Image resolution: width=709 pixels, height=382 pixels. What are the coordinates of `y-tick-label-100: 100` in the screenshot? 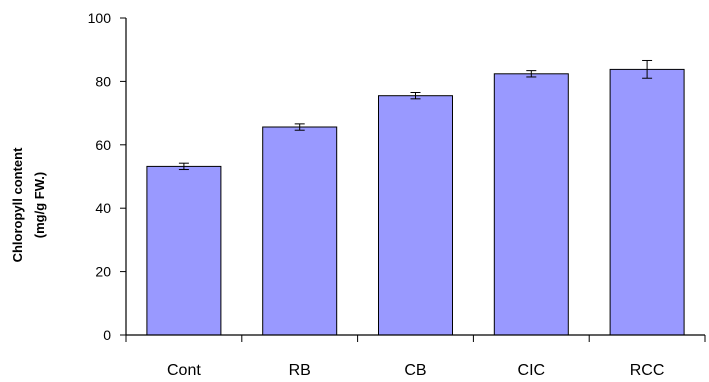 It's located at (100, 18).